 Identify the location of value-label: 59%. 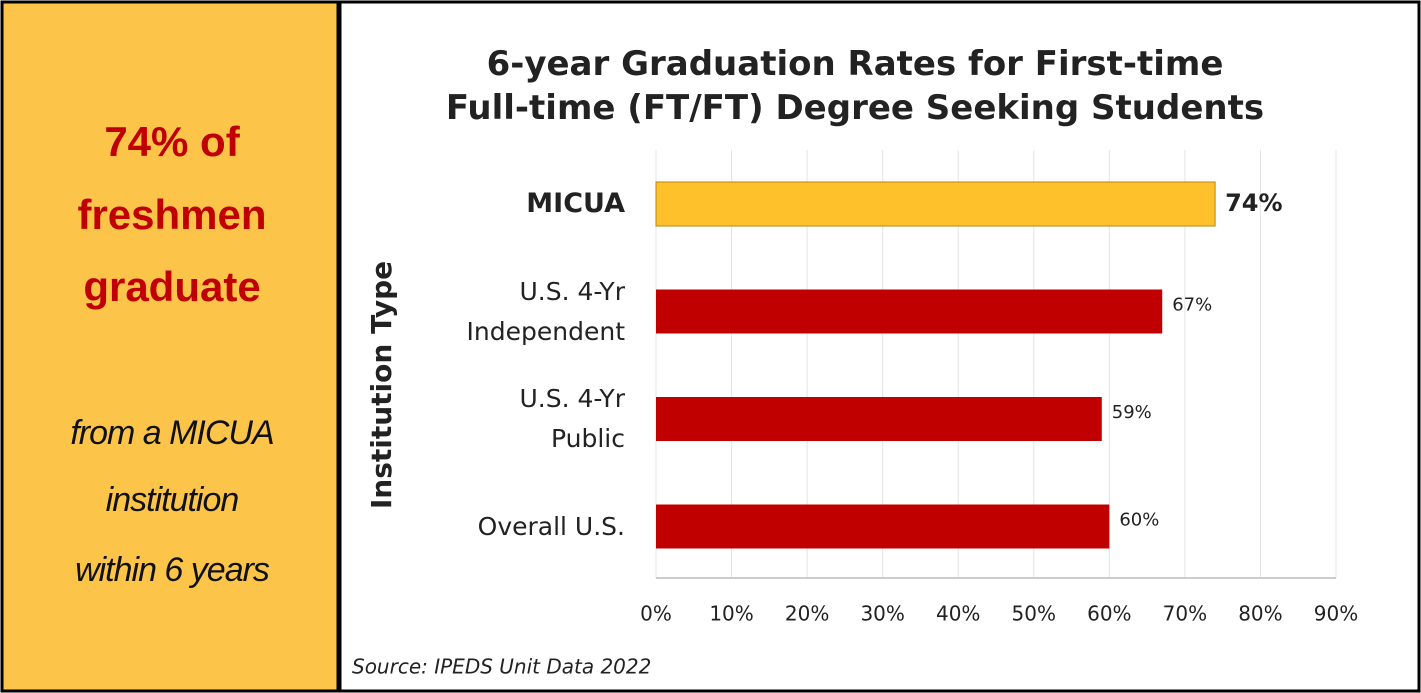
(1132, 412).